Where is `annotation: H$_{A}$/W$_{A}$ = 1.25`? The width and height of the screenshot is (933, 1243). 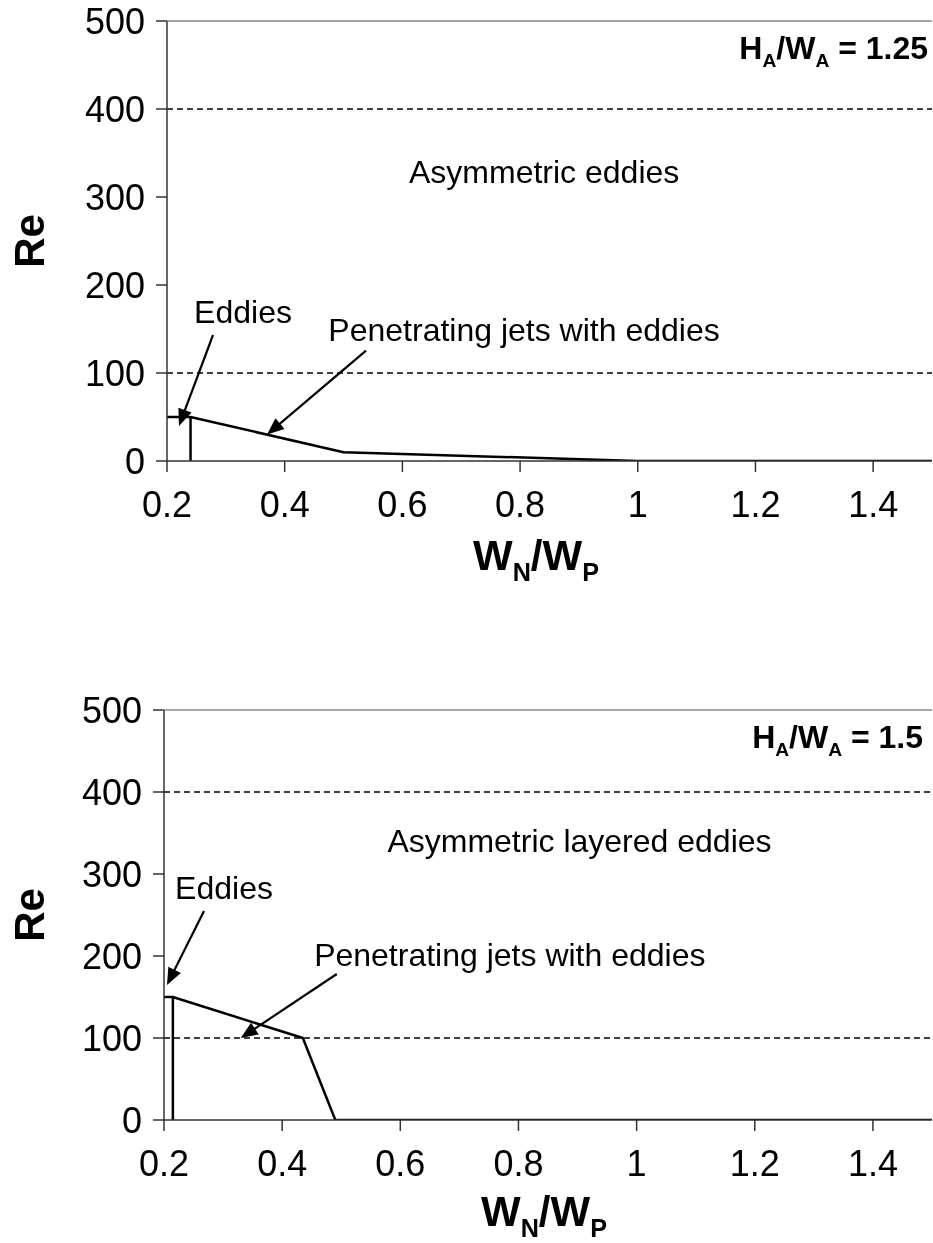 annotation: H$_{A}$/W$_{A}$ = 1.25 is located at coordinates (833, 51).